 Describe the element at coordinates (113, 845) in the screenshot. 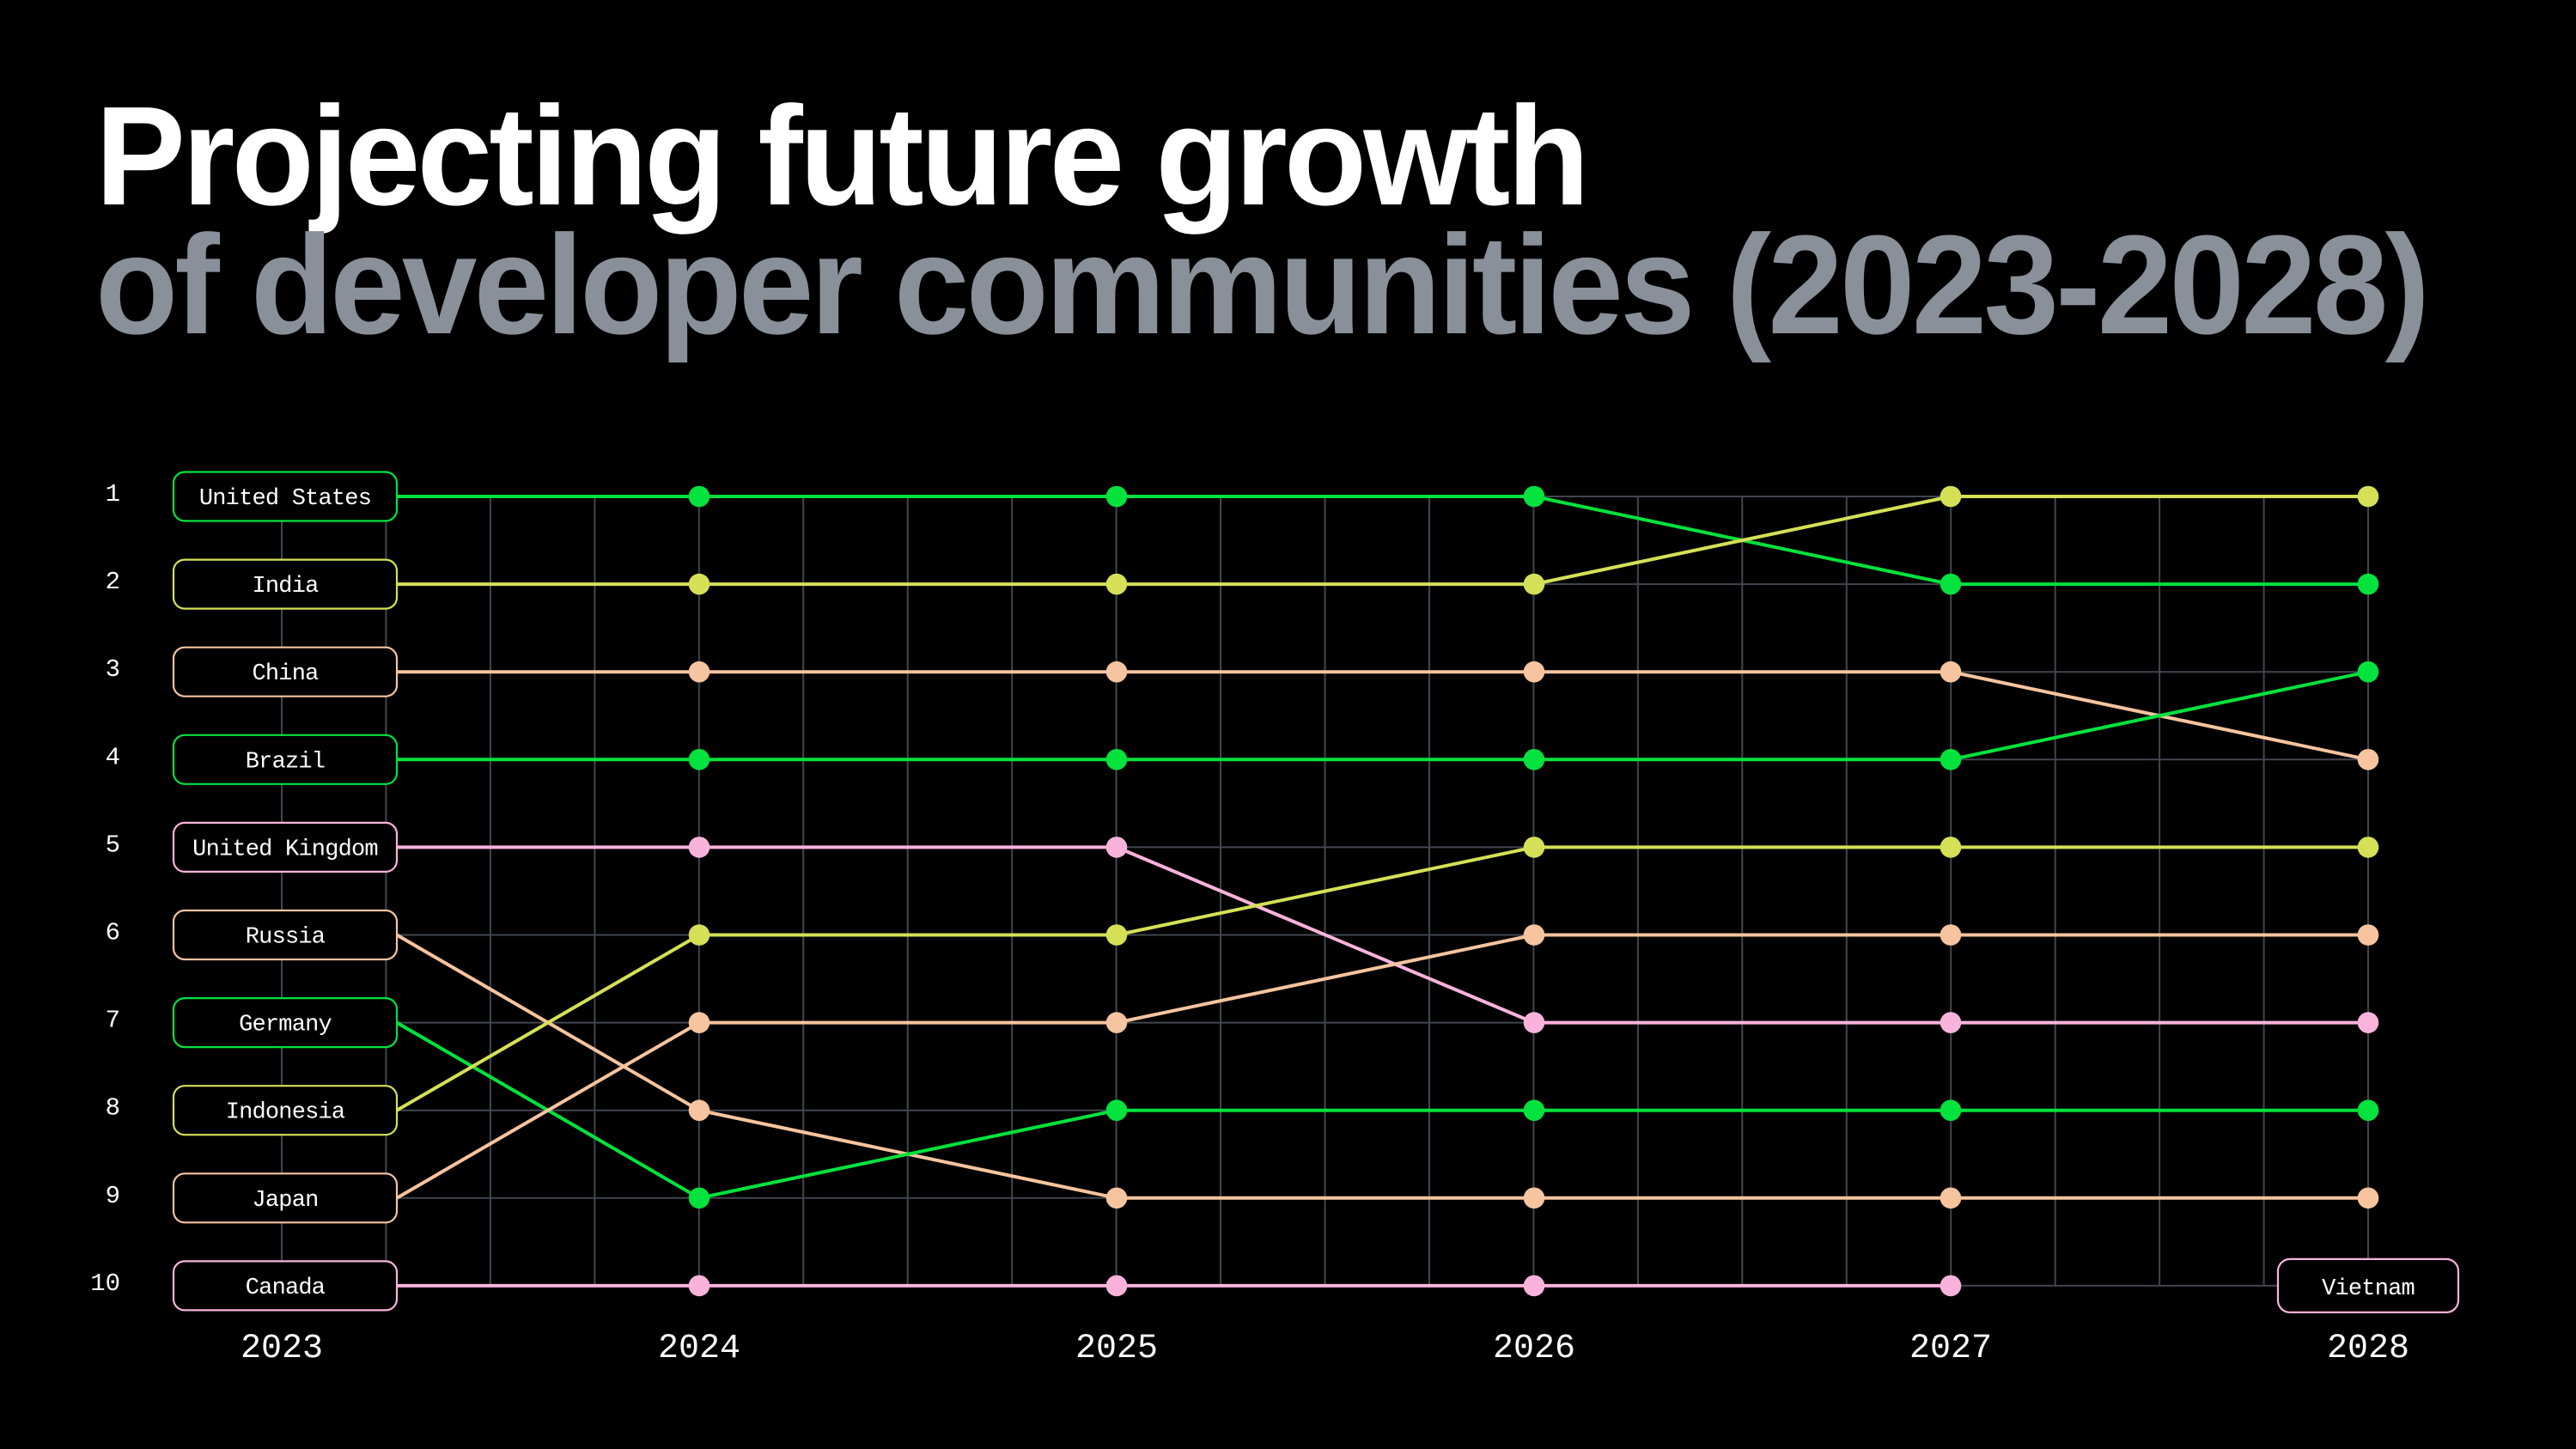

I see `svg-text: 5` at that location.